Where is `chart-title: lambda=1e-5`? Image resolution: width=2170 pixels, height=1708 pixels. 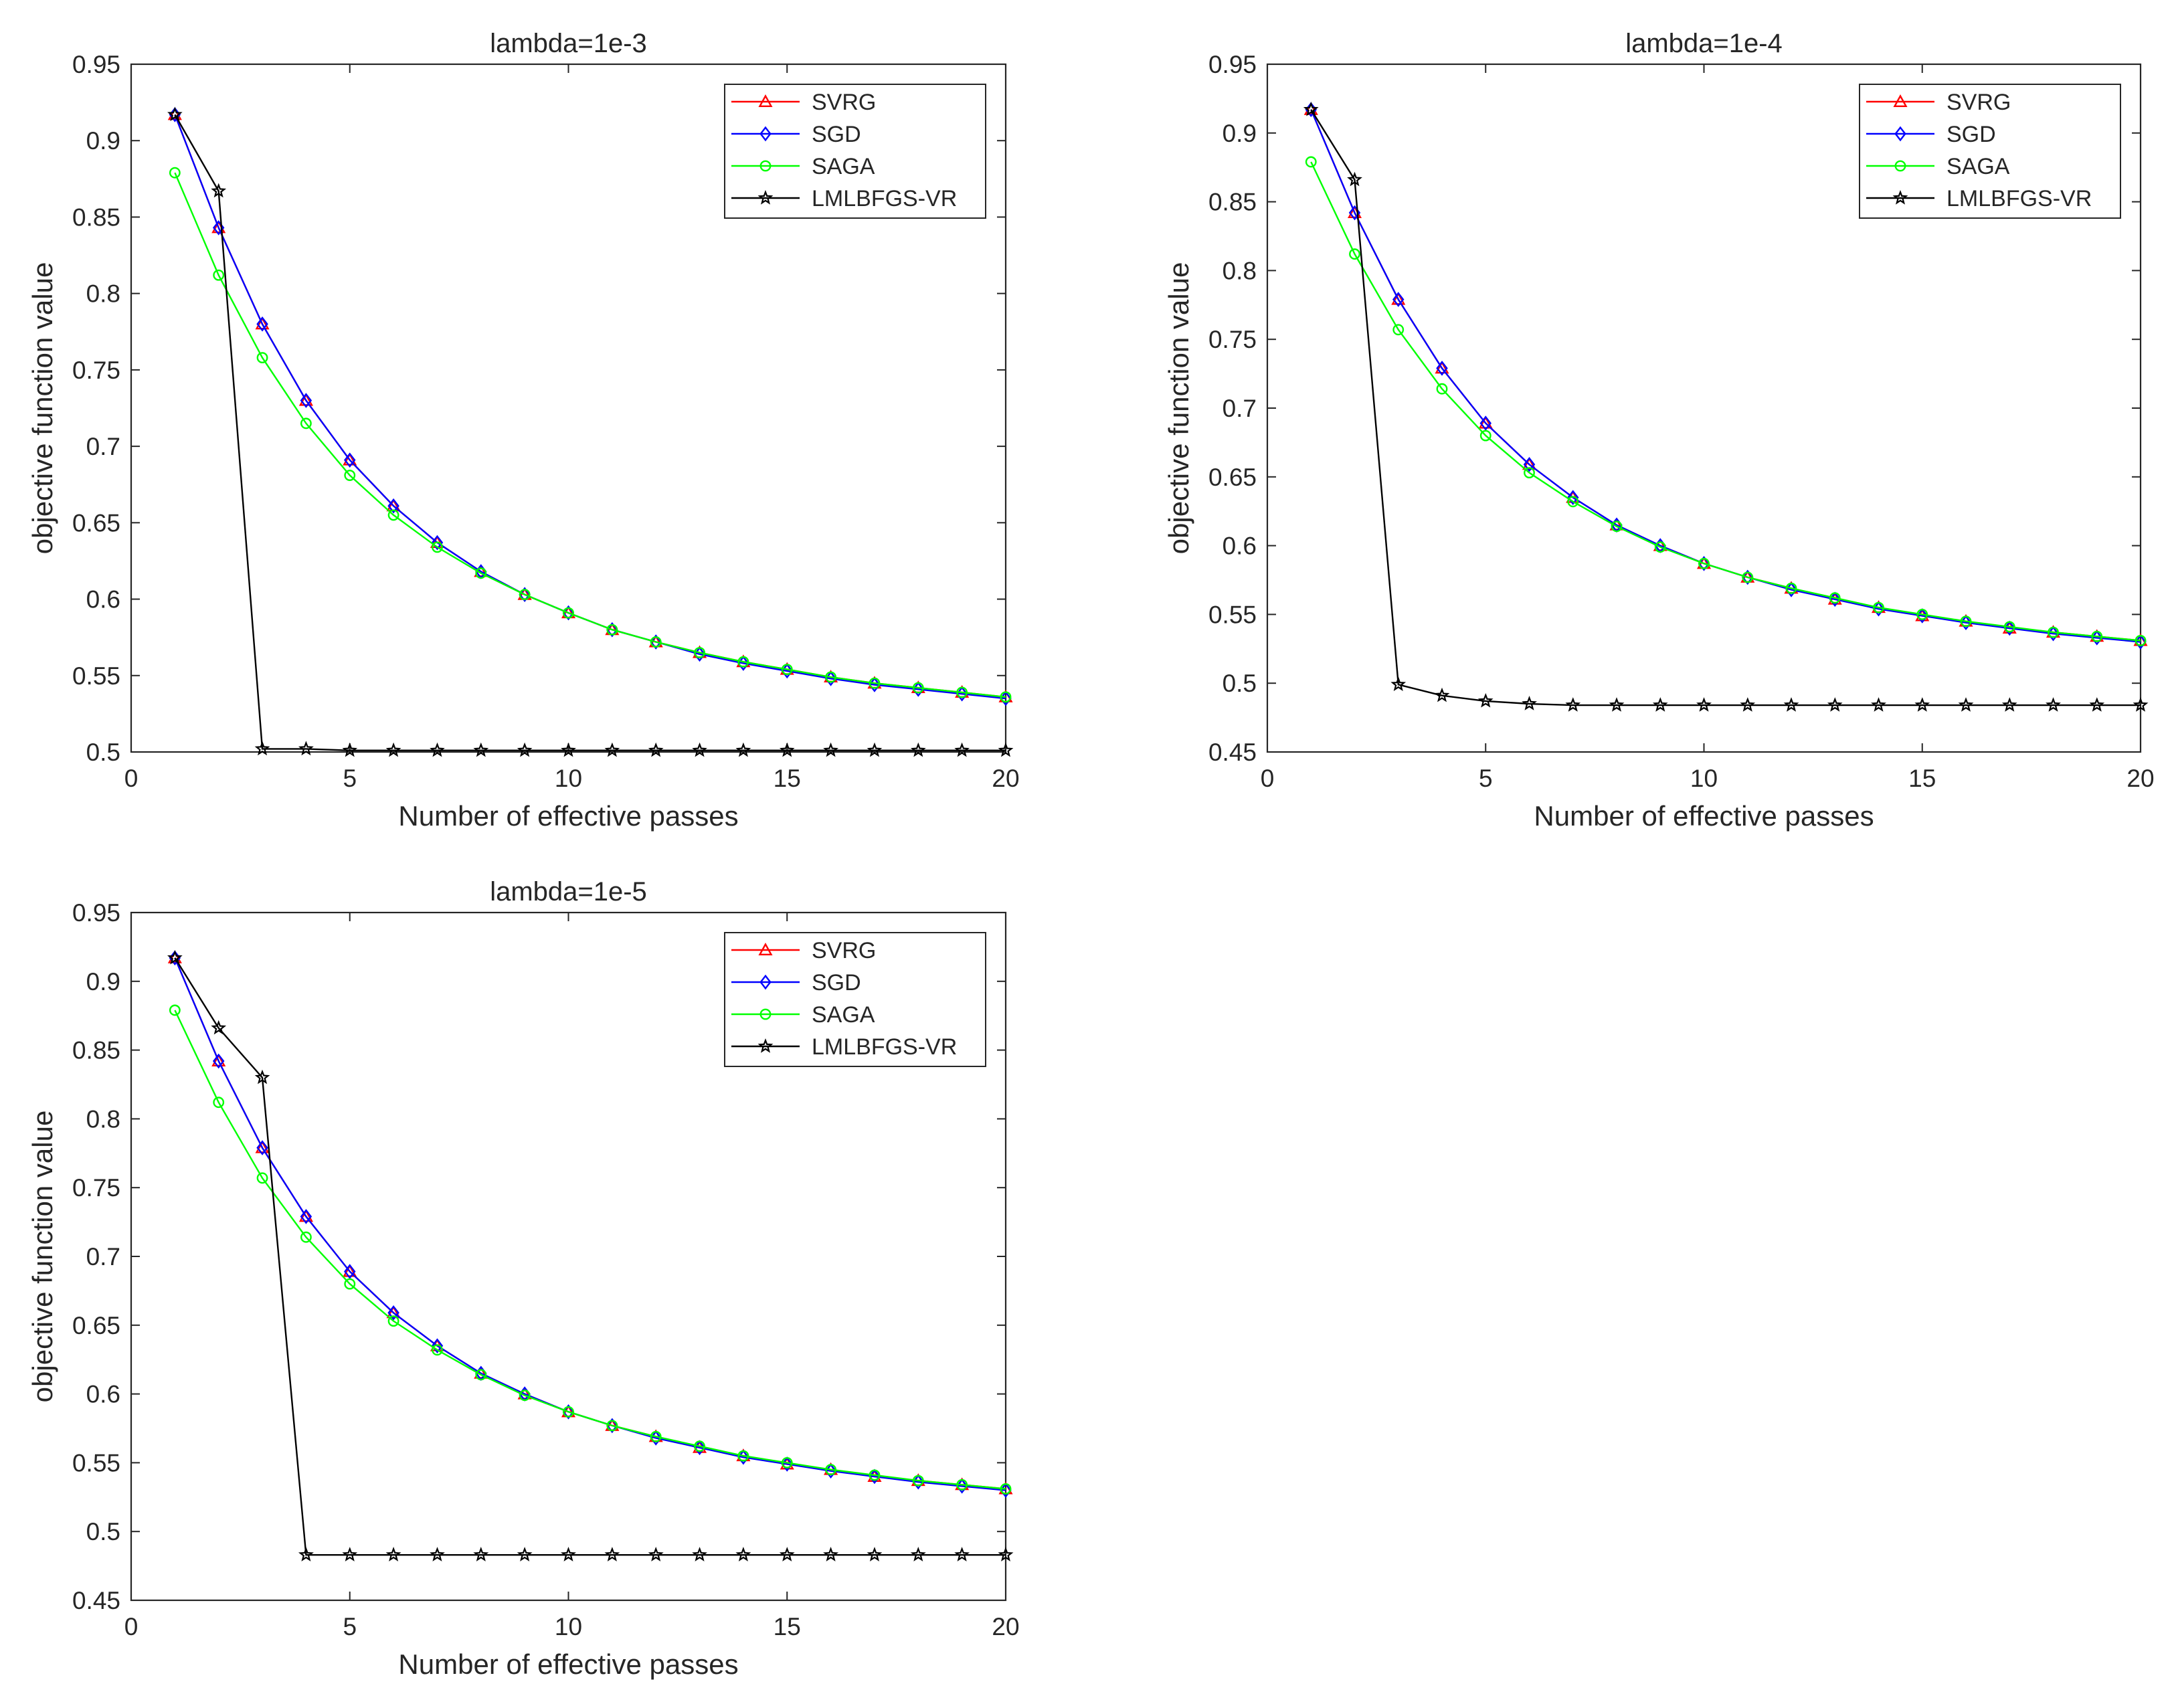
chart-title: lambda=1e-5 is located at coordinates (568, 892).